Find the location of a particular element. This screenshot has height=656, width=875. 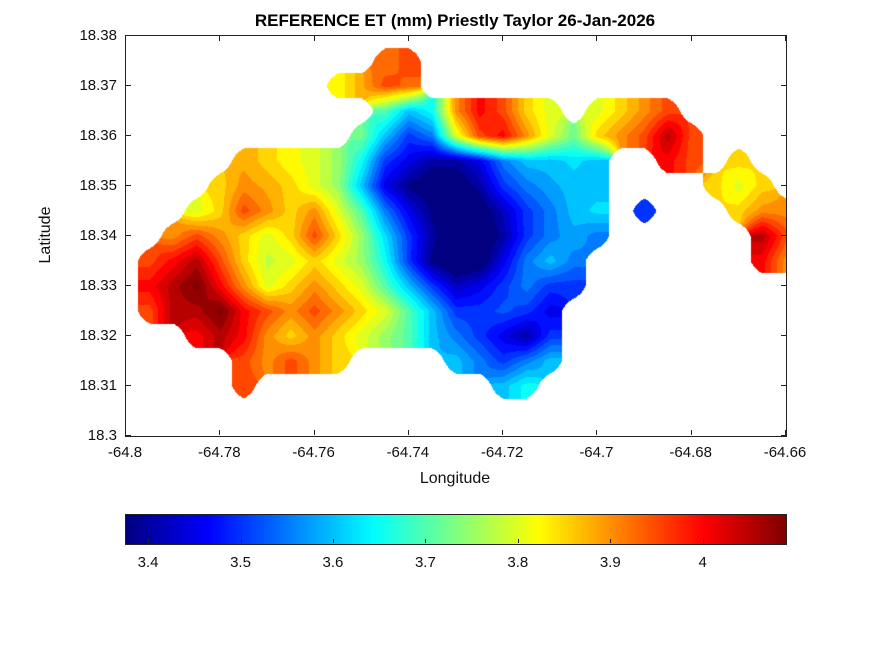

y-tick-label: 18.32 is located at coordinates (98, 335).